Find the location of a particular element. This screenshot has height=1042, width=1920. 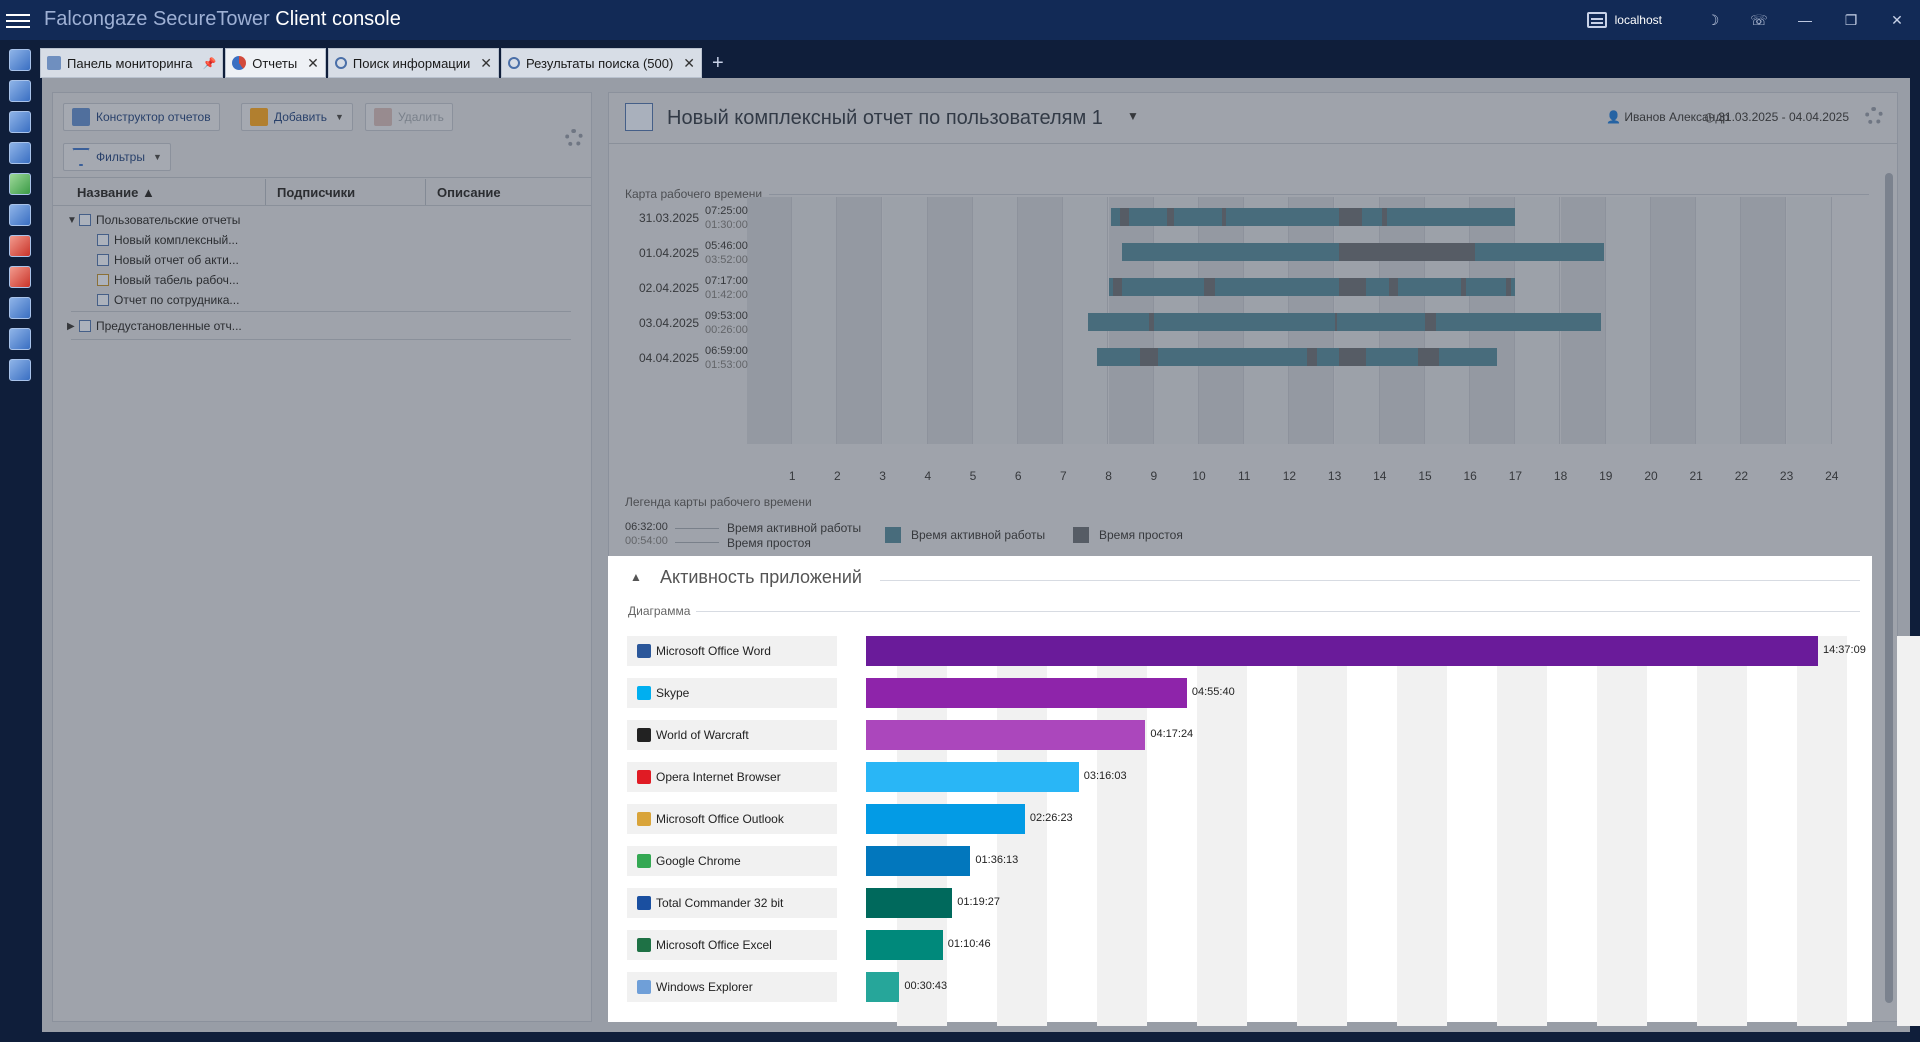

chart-category-label: Microsoft Office Excel is located at coordinates (732, 945).